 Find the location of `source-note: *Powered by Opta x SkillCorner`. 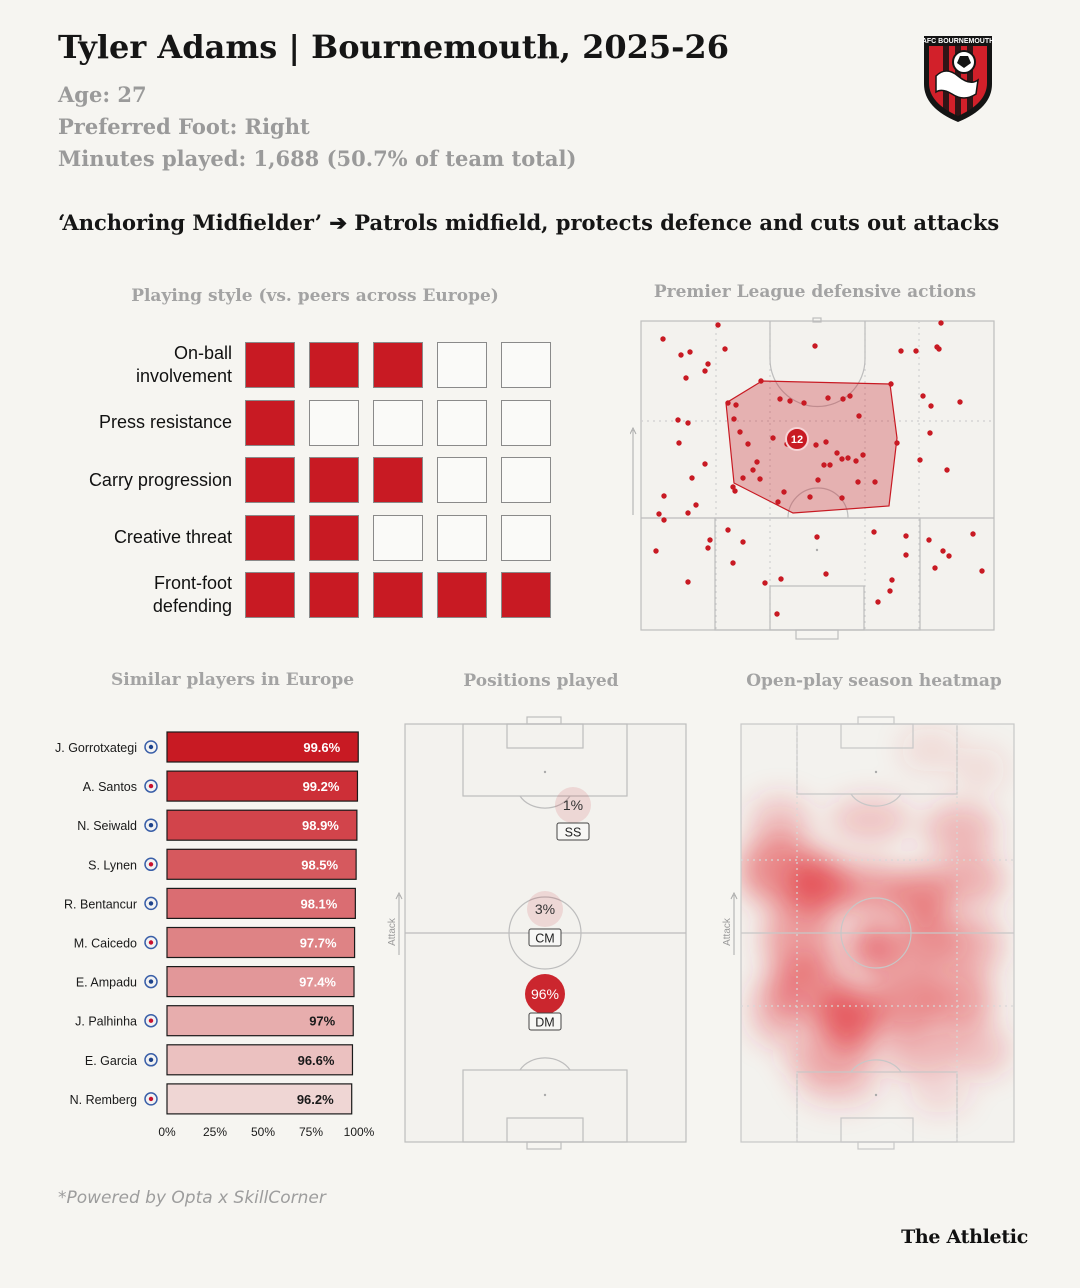

source-note: *Powered by Opta x SkillCorner is located at coordinates (192, 1198).